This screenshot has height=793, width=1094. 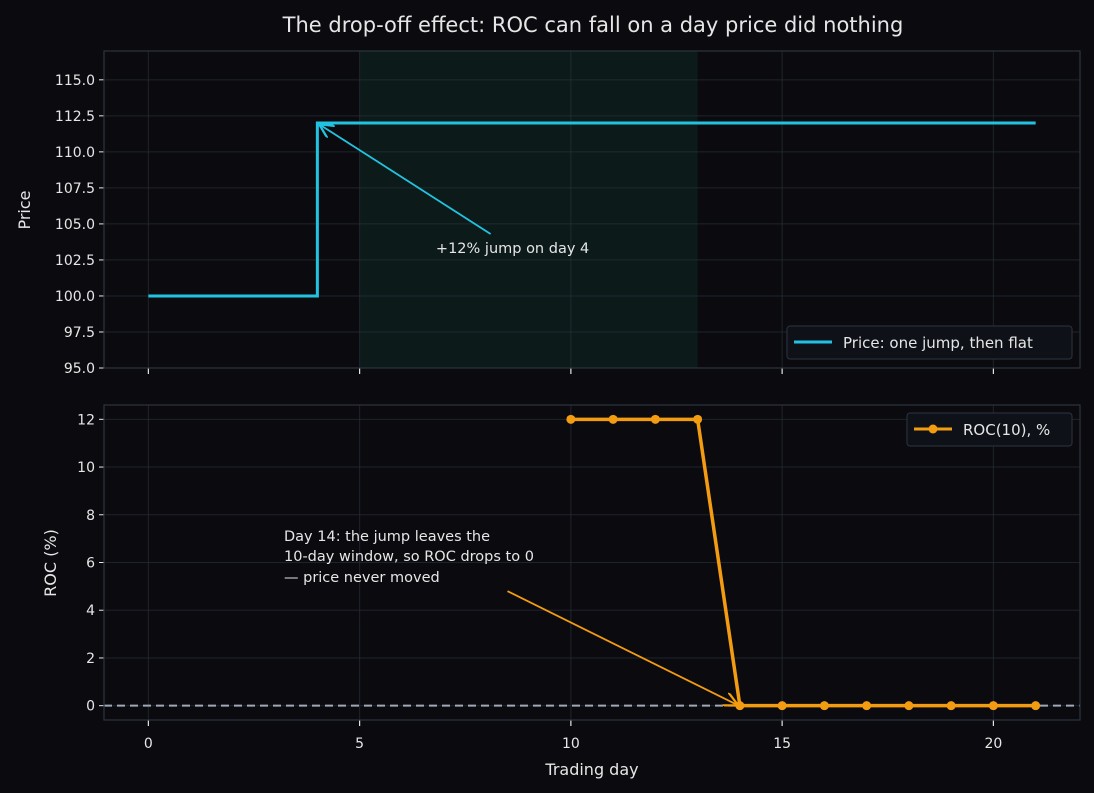 I want to click on price-legend-label: Price: one jump, then flat, so click(x=938, y=343).